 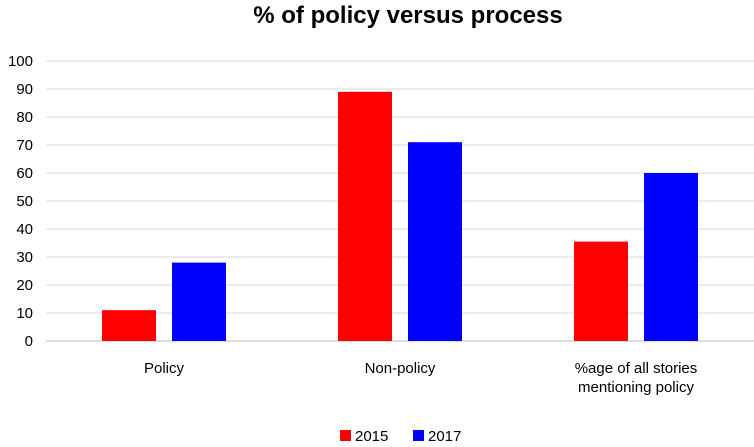 What do you see at coordinates (164, 368) in the screenshot?
I see `x-category-label: Policy` at bounding box center [164, 368].